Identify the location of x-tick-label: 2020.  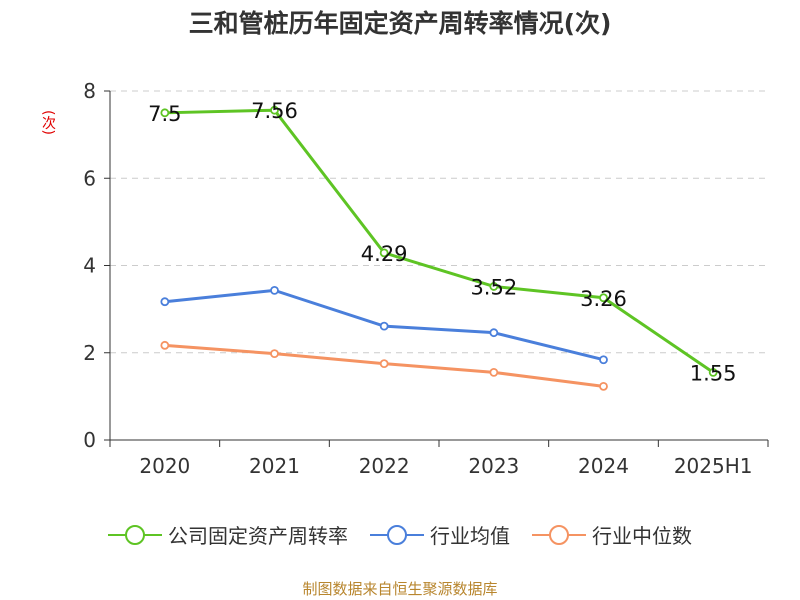
(164, 466).